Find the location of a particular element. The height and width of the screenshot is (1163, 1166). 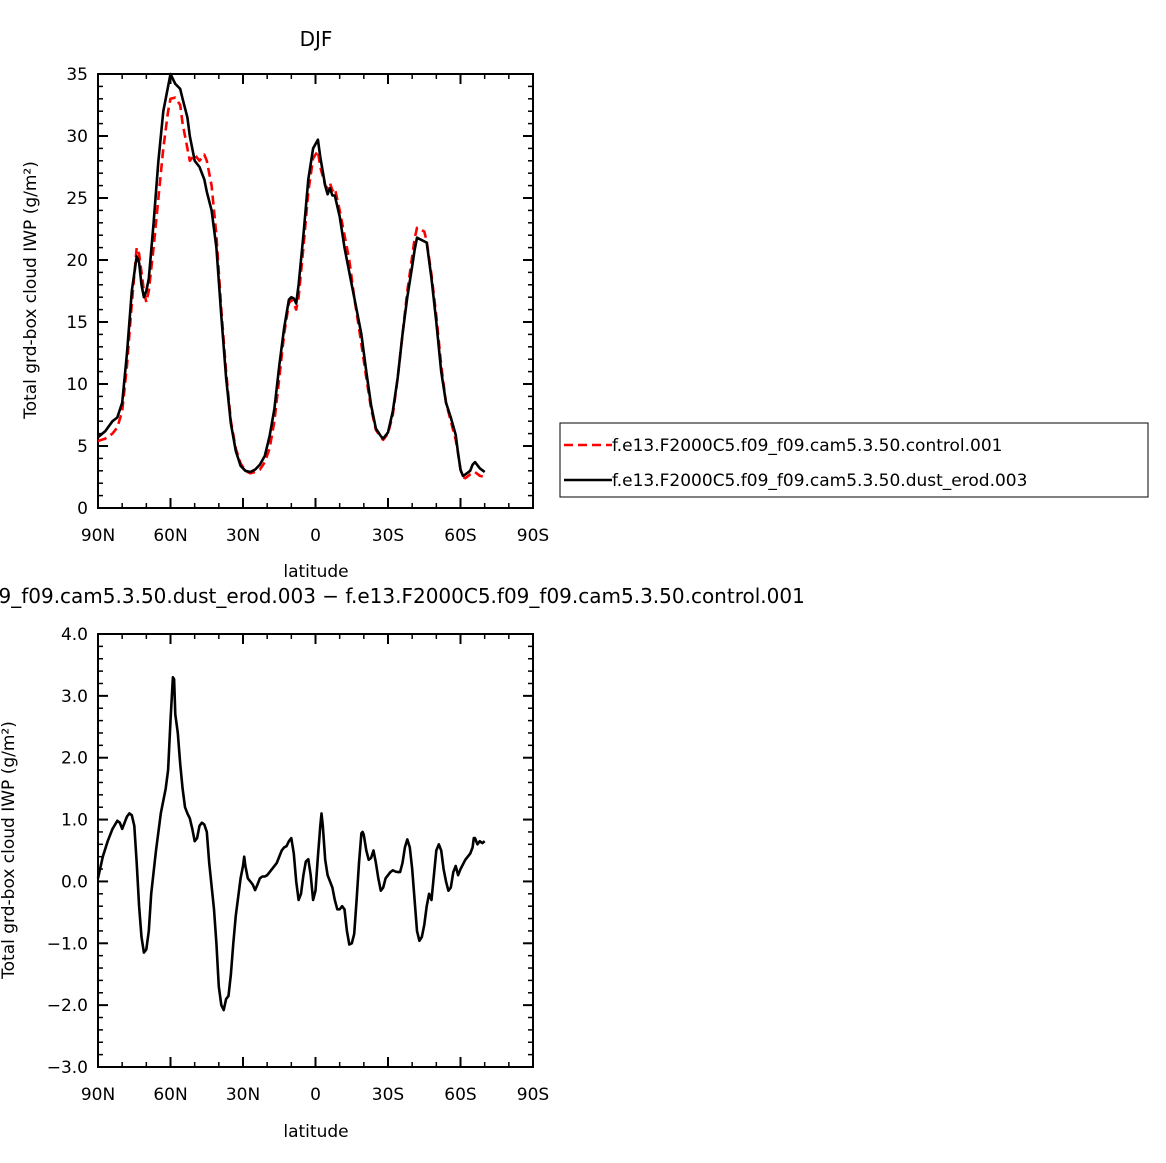

top-x-tick-label: 60N is located at coordinates (170, 536).